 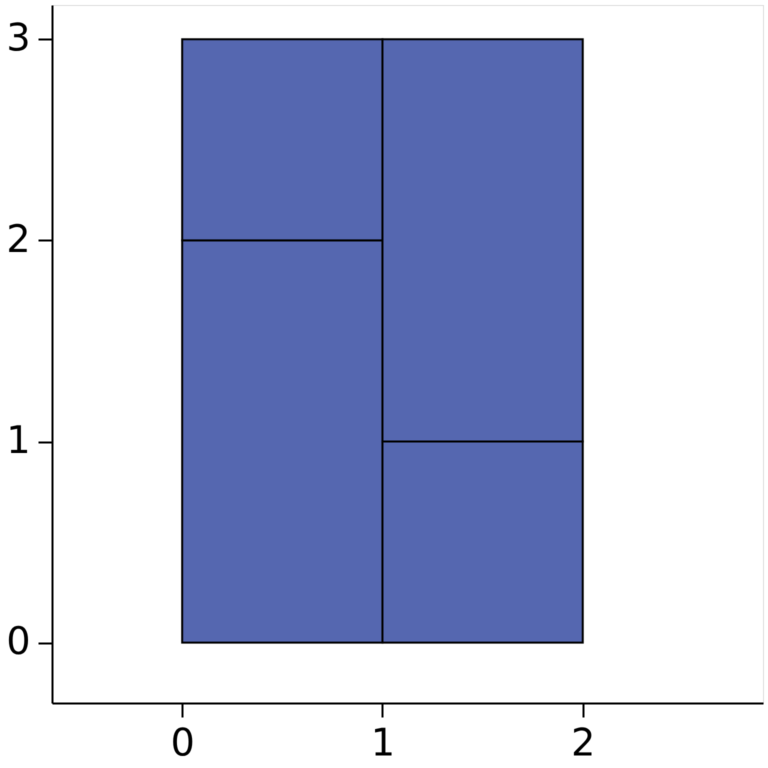 What do you see at coordinates (383, 742) in the screenshot?
I see `x-tick-label: 1` at bounding box center [383, 742].